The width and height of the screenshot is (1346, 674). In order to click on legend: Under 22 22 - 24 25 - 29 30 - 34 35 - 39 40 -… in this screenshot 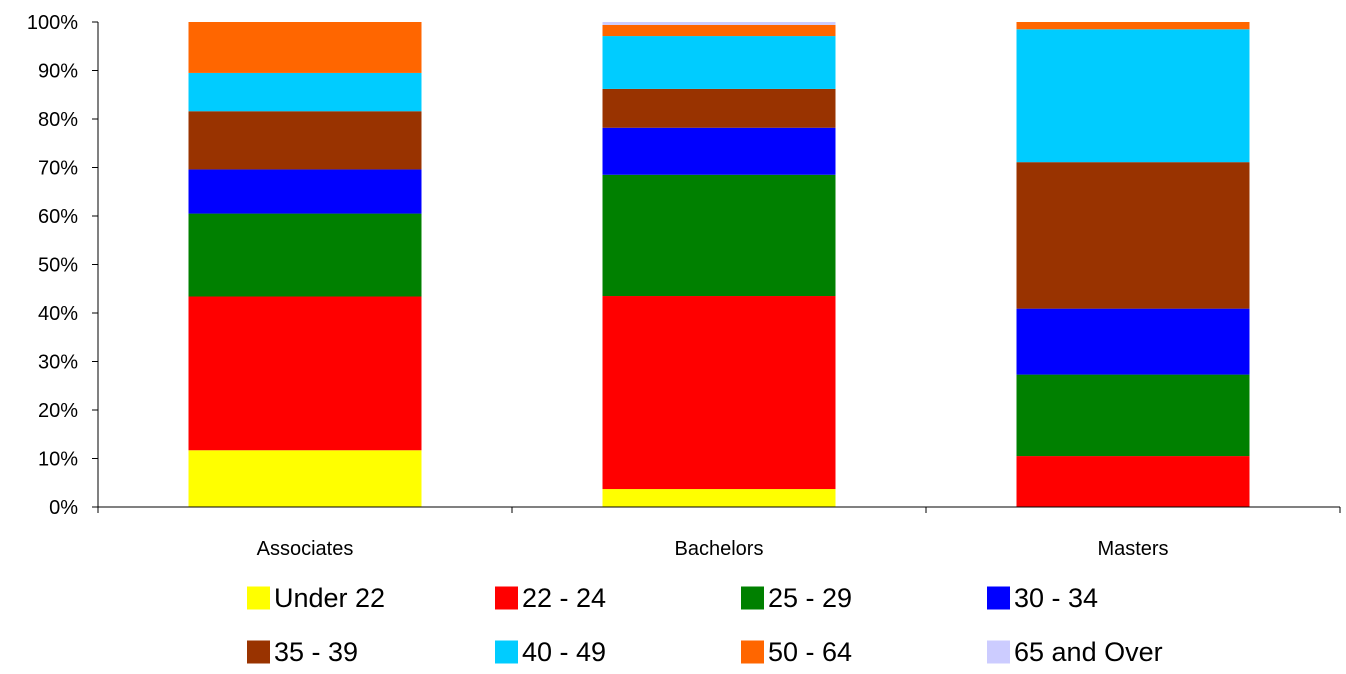, I will do `click(705, 625)`.